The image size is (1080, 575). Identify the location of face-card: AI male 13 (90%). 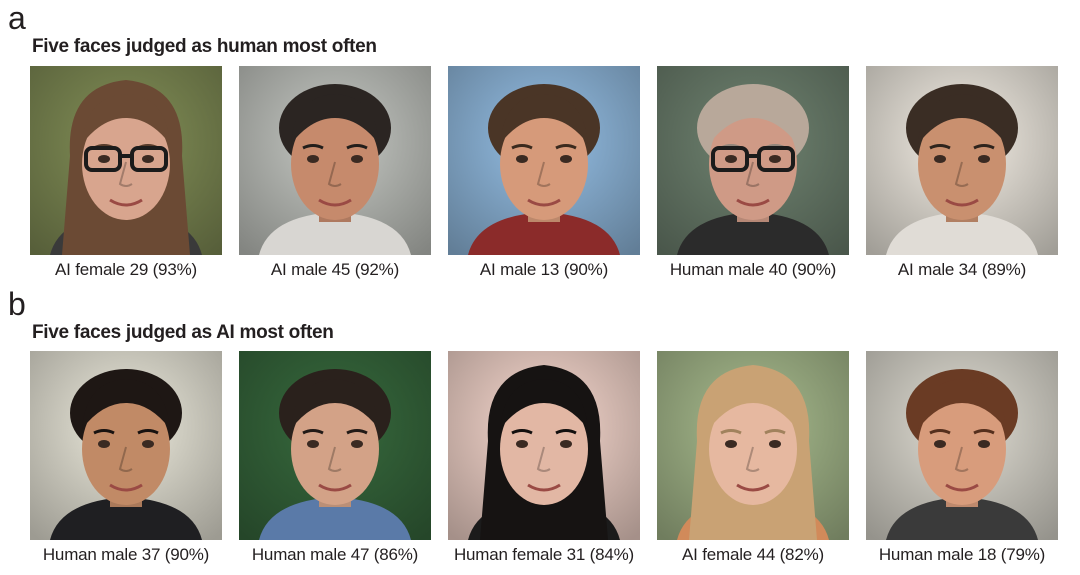
(544, 176).